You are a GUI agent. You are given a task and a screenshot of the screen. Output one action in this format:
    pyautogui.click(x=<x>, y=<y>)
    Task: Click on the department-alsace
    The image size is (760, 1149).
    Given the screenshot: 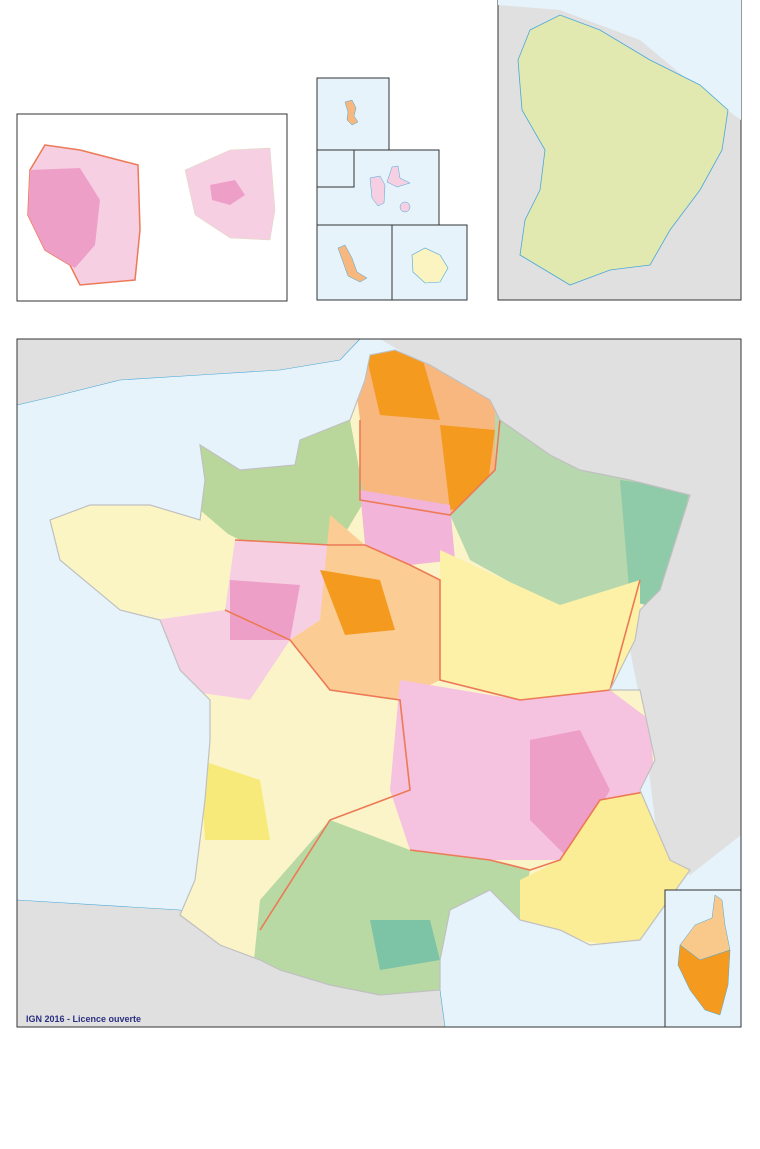 What is the action you would take?
    pyautogui.click(x=655, y=545)
    